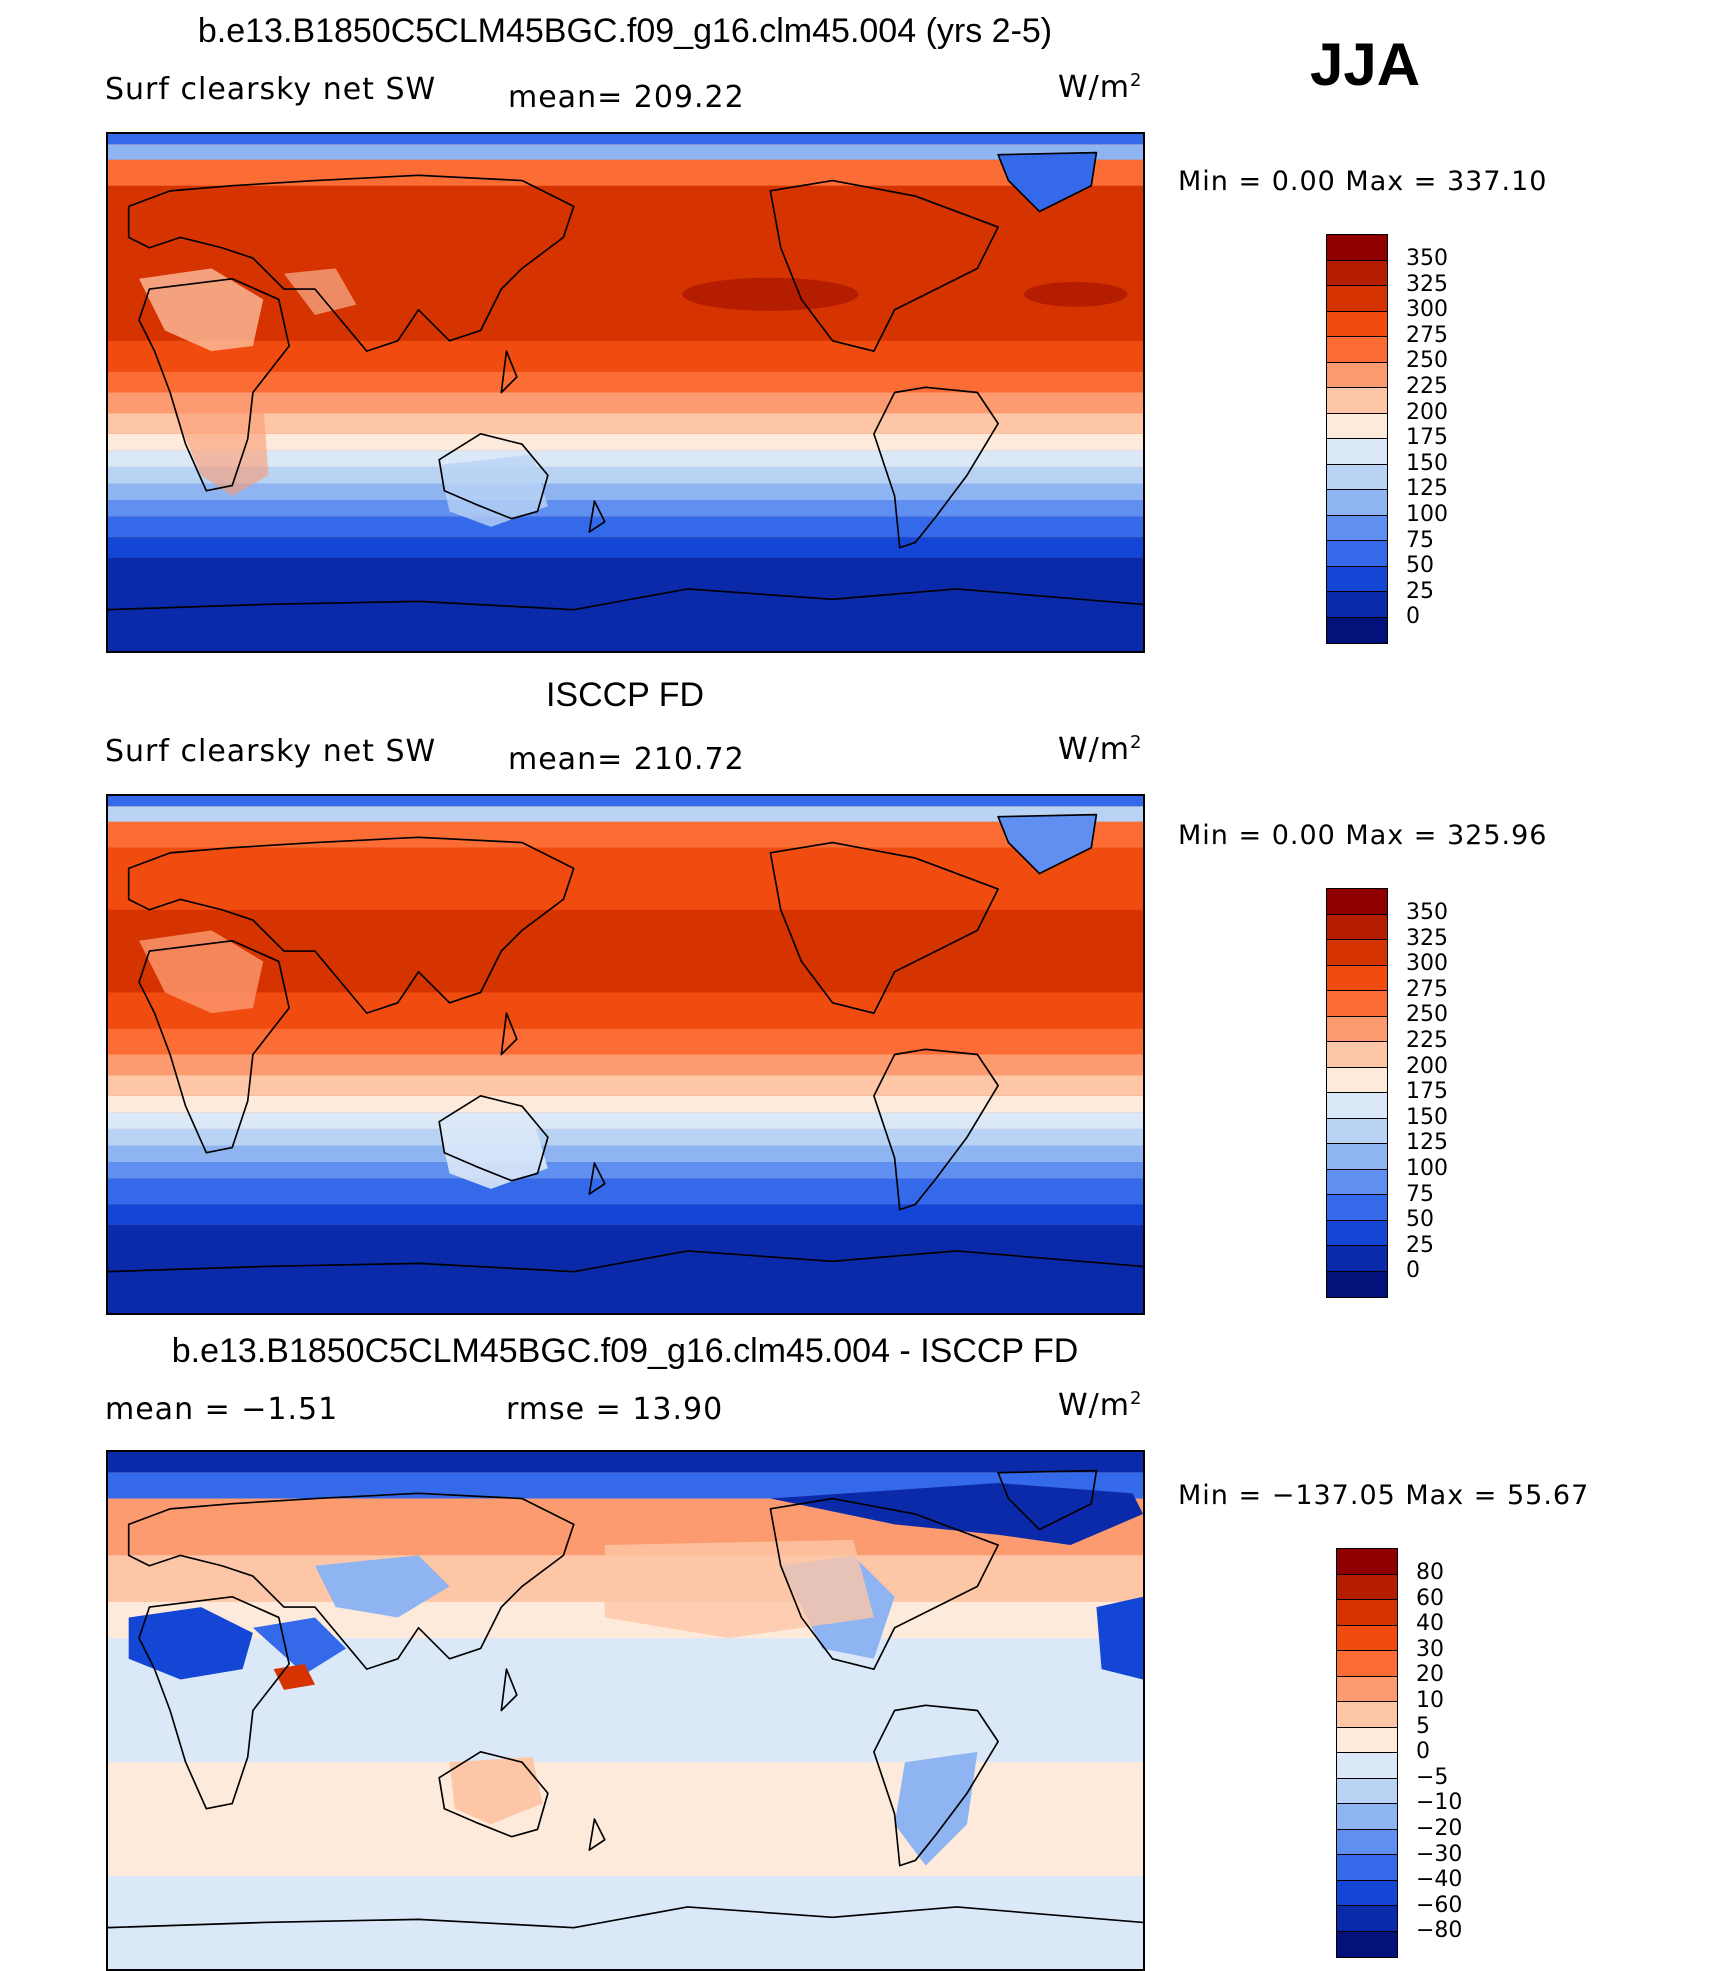 The height and width of the screenshot is (1971, 1710). What do you see at coordinates (1365, 64) in the screenshot?
I see `season-label: JJA` at bounding box center [1365, 64].